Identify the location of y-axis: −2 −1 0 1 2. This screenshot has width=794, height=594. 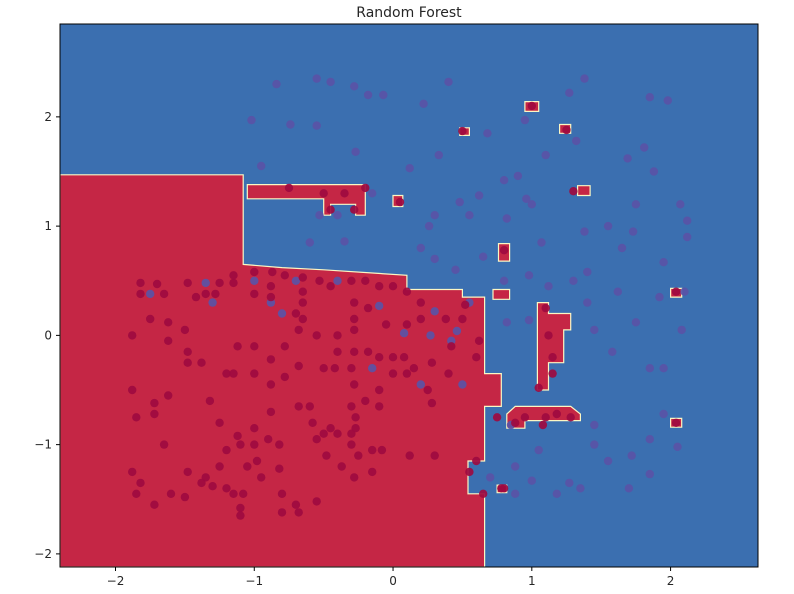
(47, 335).